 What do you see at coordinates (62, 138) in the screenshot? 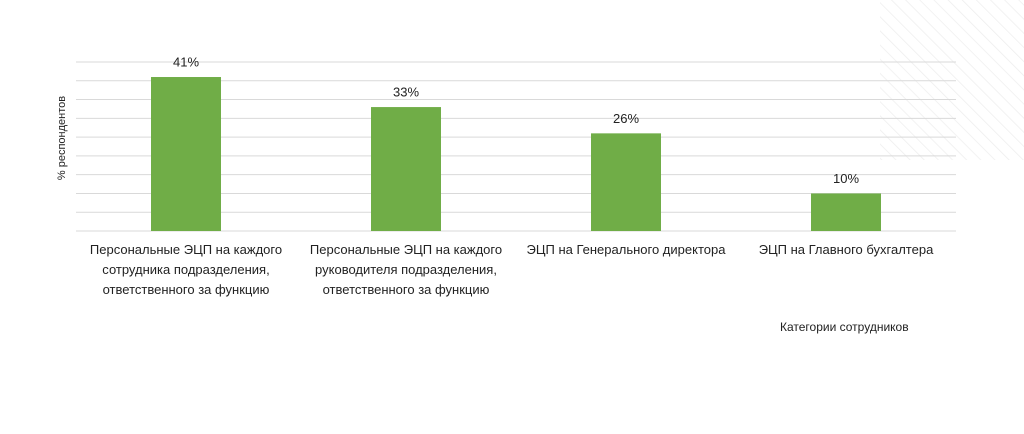
I see `y-axis-label: % респондентов` at bounding box center [62, 138].